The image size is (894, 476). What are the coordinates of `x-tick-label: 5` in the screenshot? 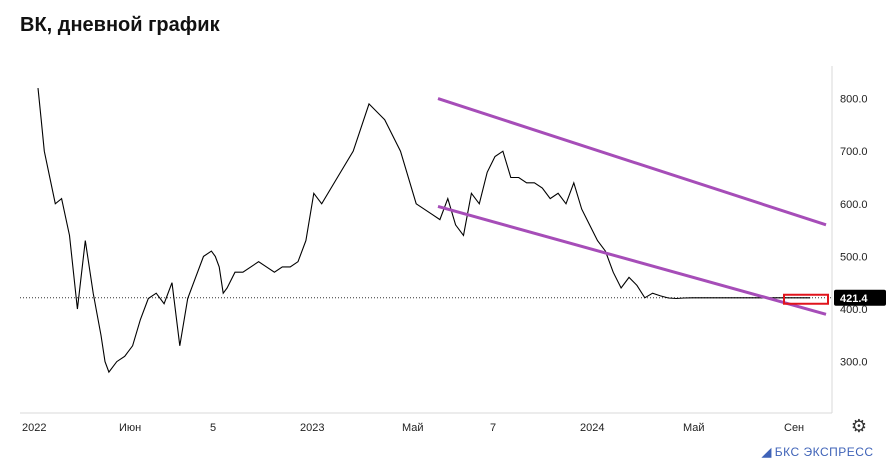 It's located at (213, 428).